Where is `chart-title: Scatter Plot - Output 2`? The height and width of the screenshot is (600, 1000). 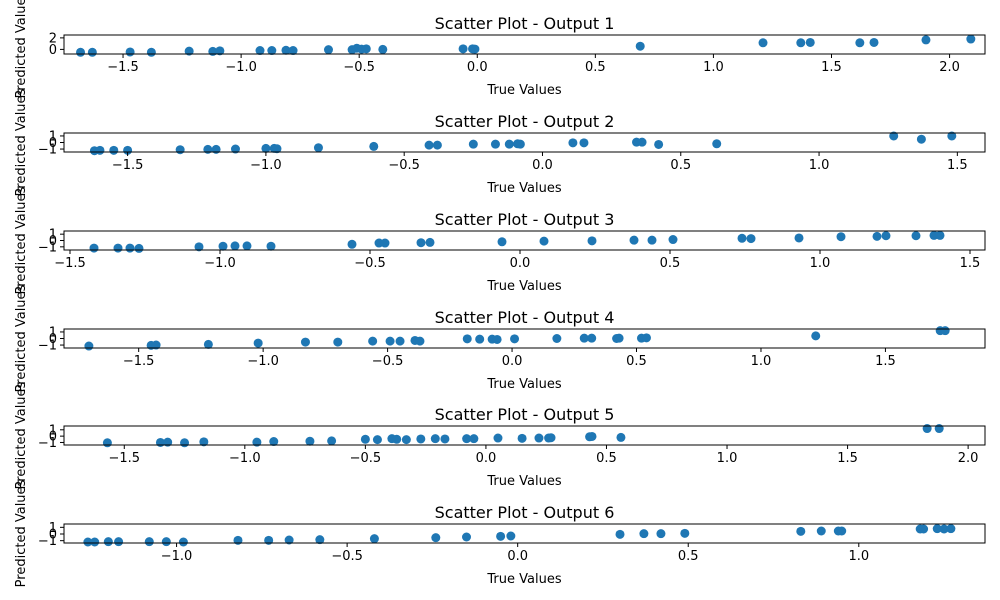
chart-title: Scatter Plot - Output 2 is located at coordinates (525, 121).